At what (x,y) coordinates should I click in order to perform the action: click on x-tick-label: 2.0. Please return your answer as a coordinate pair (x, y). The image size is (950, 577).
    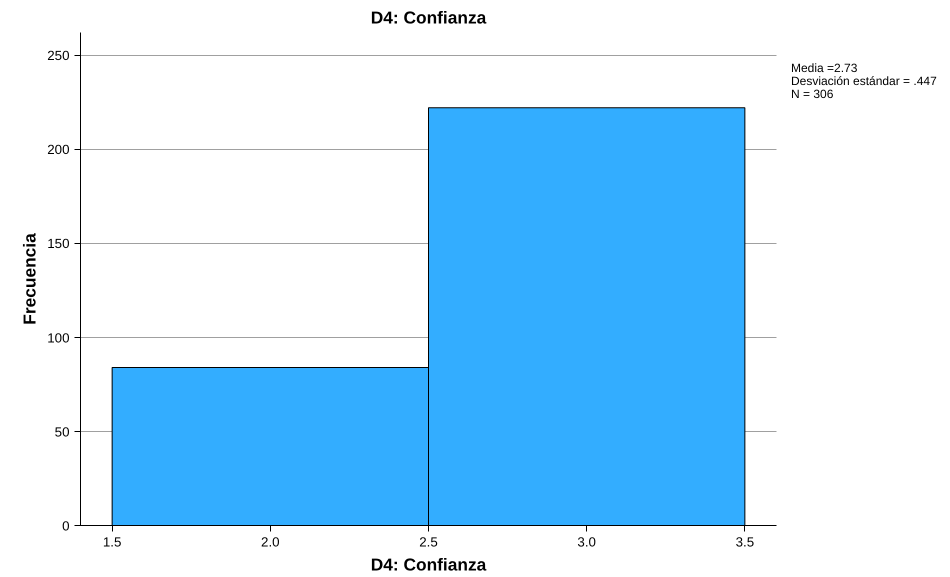
    Looking at the image, I should click on (270, 542).